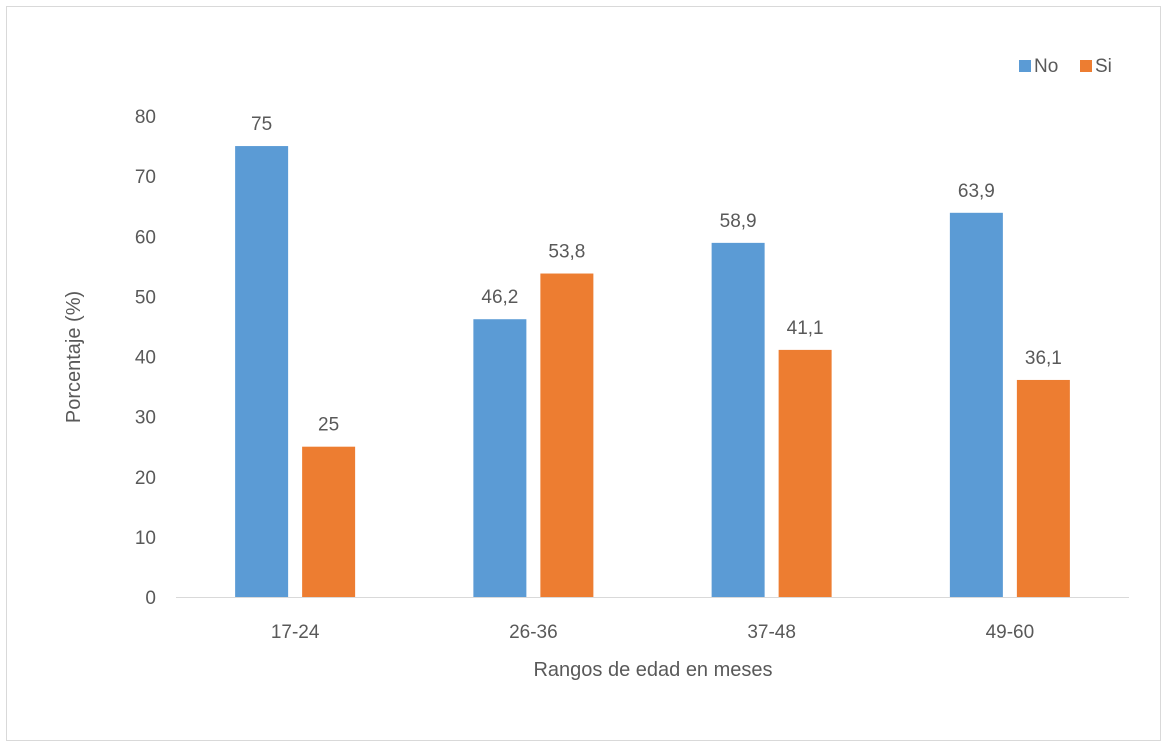 This screenshot has height=749, width=1169. I want to click on legend: No Si, so click(1065, 66).